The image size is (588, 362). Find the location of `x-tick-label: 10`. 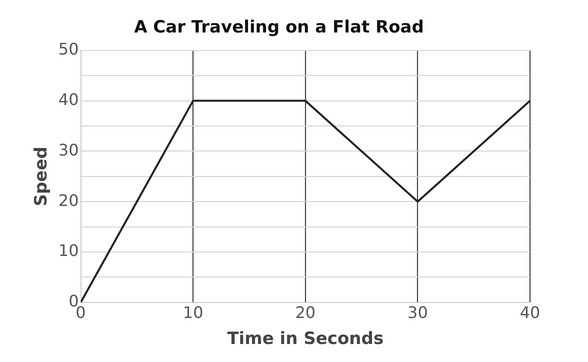

x-tick-label: 10 is located at coordinates (193, 312).